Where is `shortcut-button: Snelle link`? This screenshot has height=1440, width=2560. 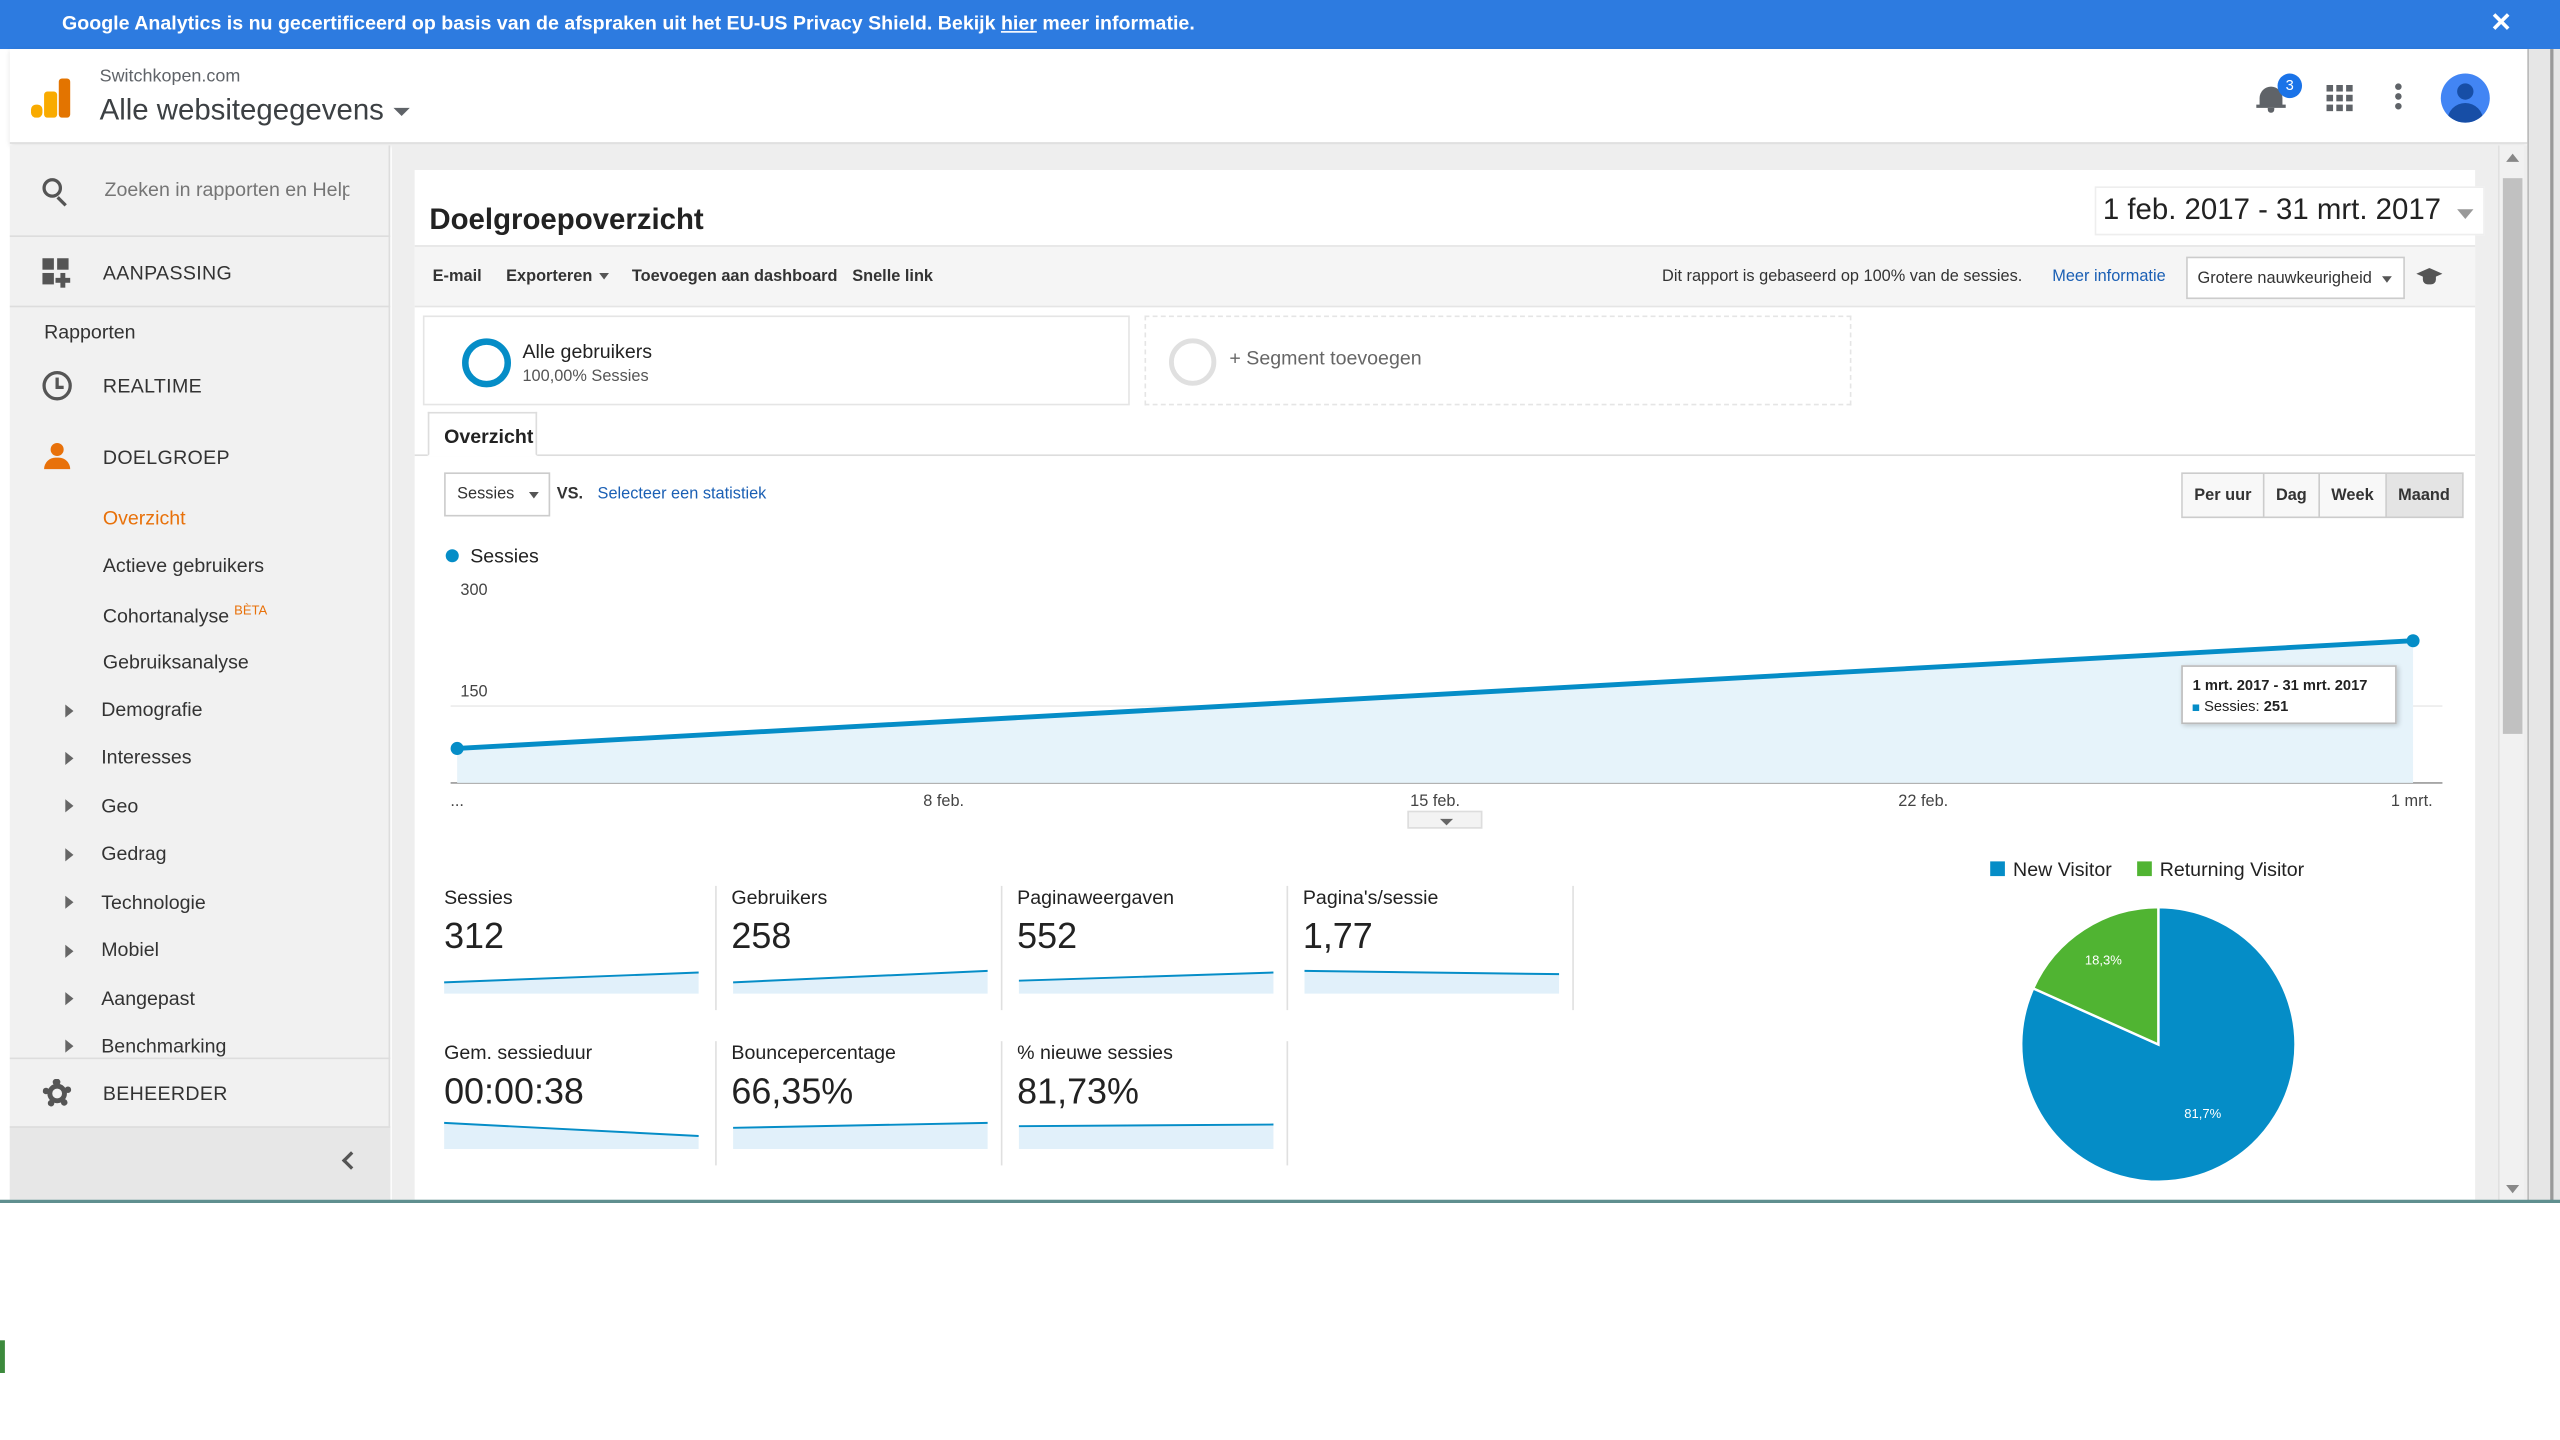 shortcut-button: Snelle link is located at coordinates (893, 277).